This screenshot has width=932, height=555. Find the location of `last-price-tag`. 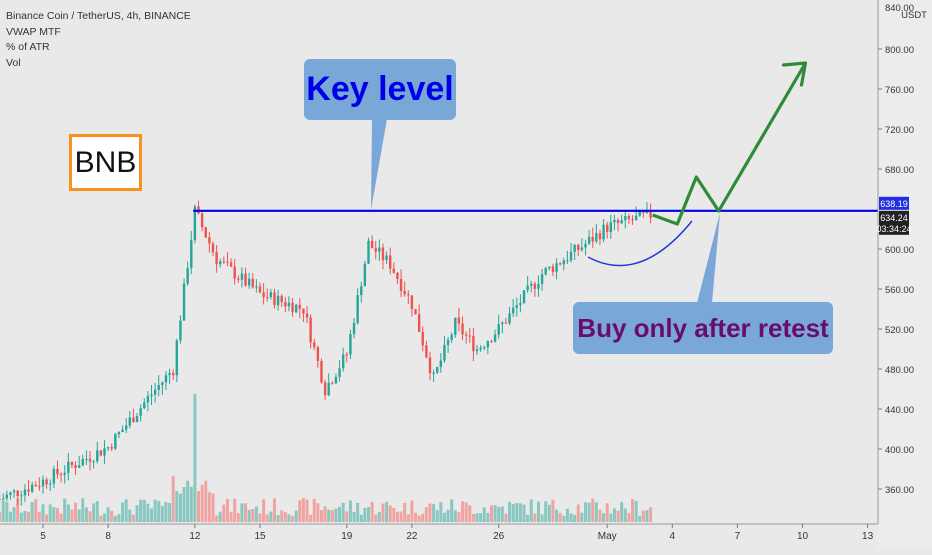

last-price-tag is located at coordinates (894, 222).